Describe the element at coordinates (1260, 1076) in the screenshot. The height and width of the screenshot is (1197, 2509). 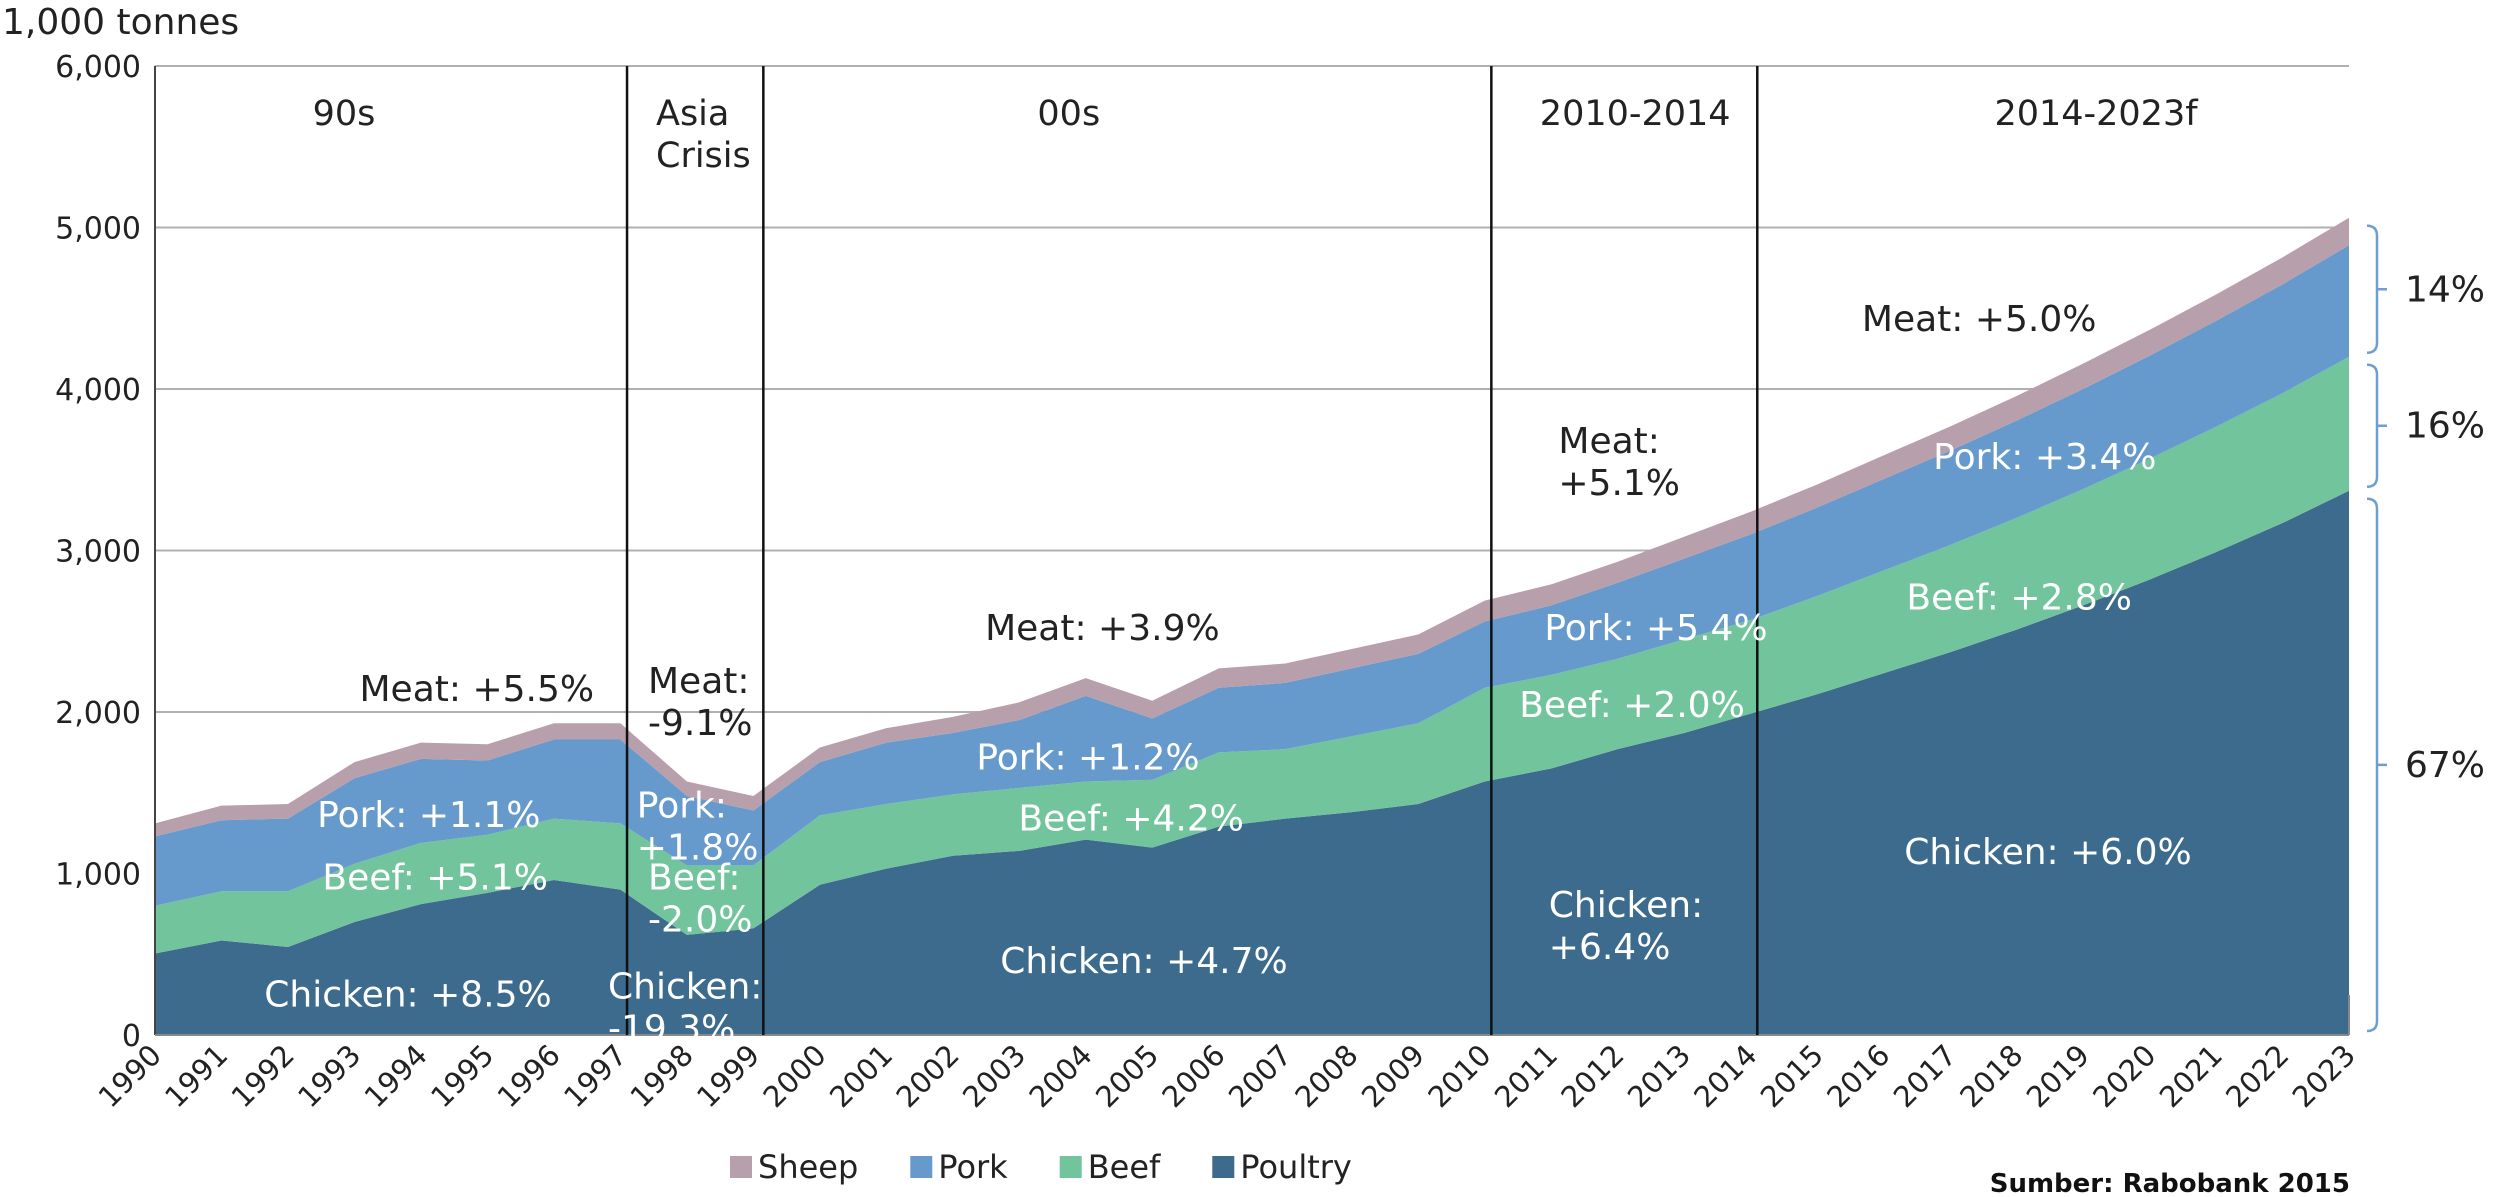
I see `x-tick-label: 2007` at that location.